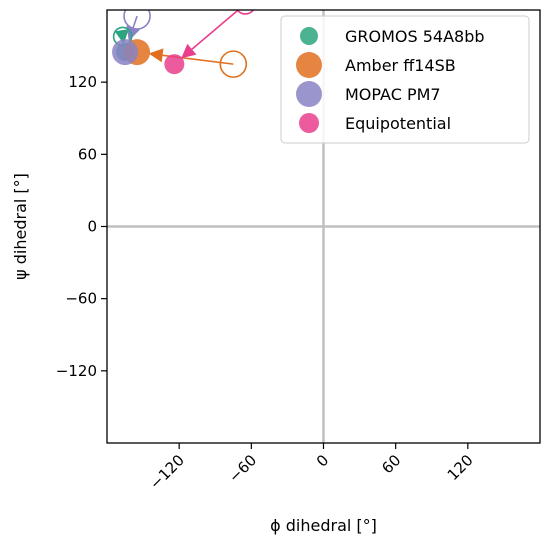  What do you see at coordinates (177, 37) in the screenshot?
I see `arrows` at bounding box center [177, 37].